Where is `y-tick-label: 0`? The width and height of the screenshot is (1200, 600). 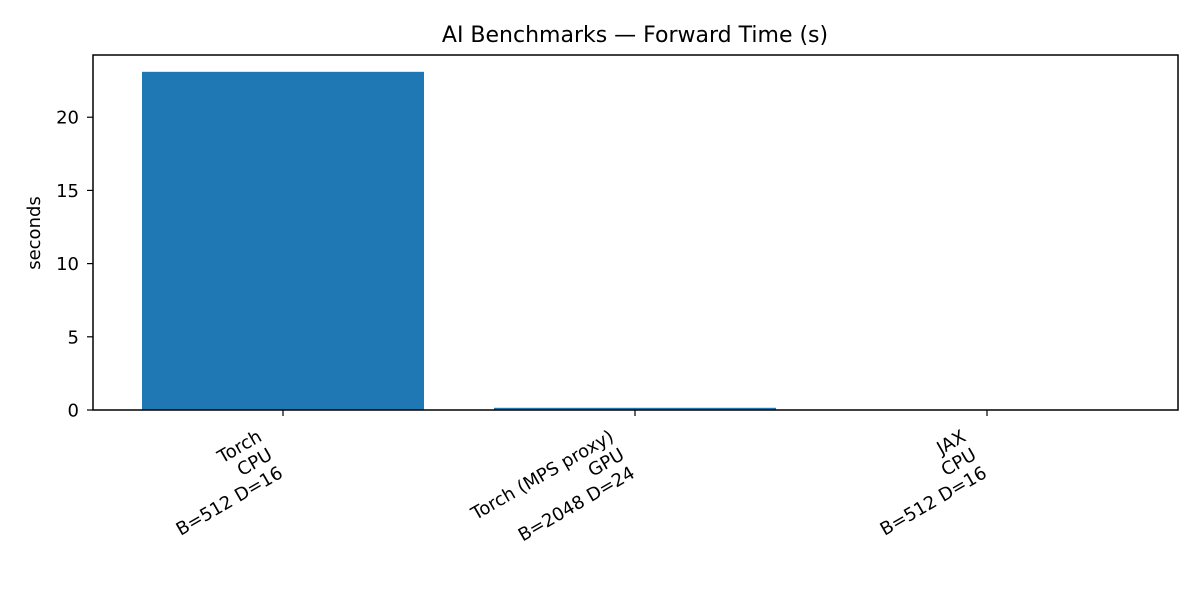 y-tick-label: 0 is located at coordinates (73, 411).